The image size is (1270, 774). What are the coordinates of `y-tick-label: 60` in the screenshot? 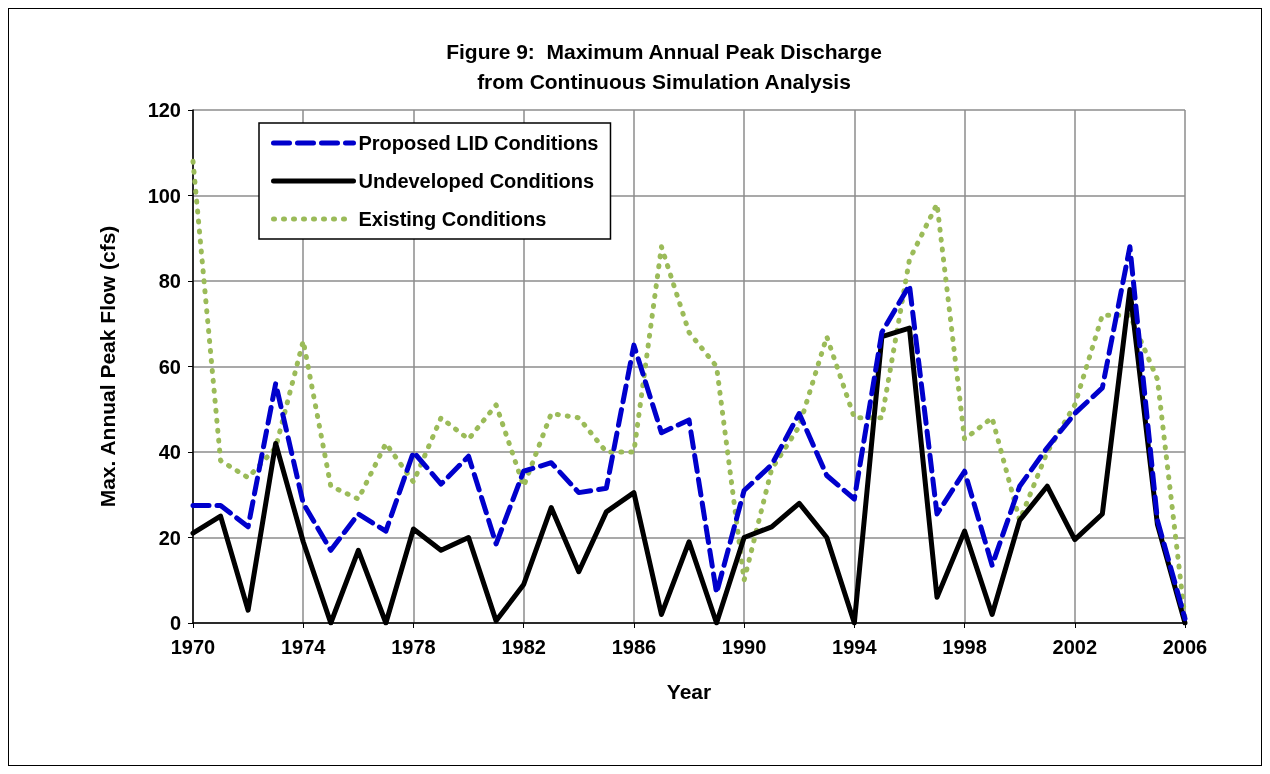 It's located at (169, 366).